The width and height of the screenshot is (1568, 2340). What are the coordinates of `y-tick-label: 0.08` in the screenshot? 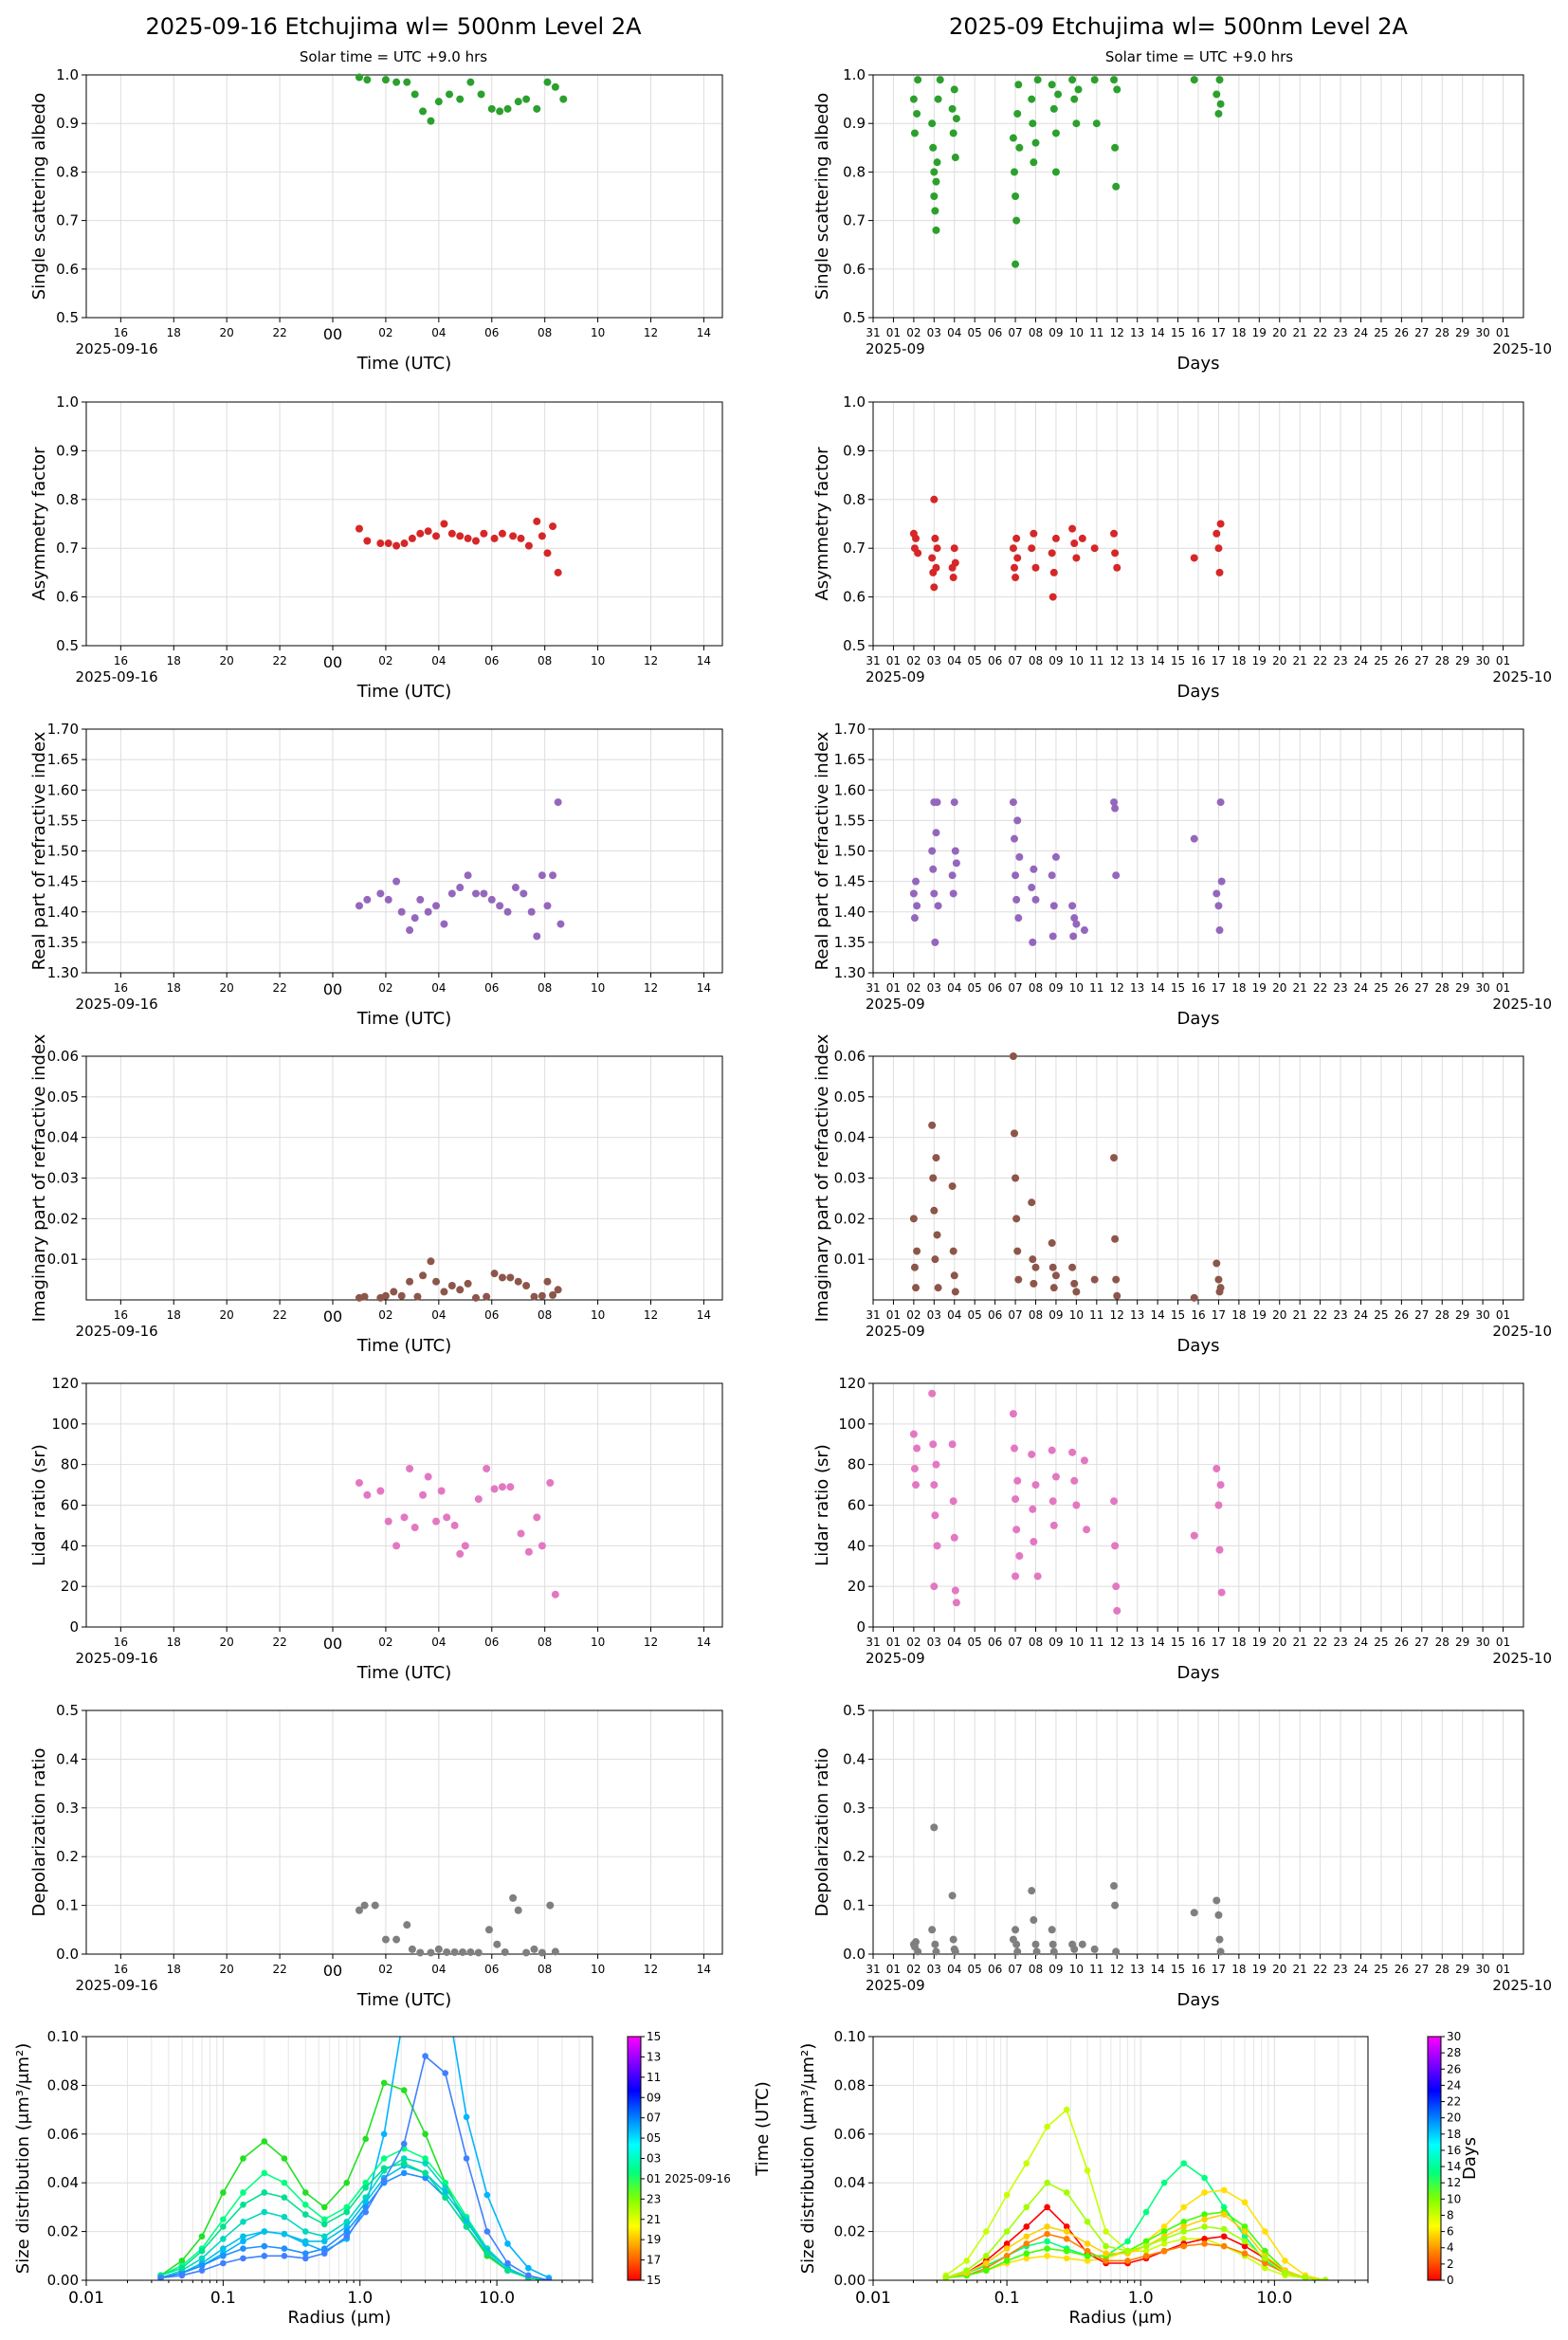 It's located at (850, 2084).